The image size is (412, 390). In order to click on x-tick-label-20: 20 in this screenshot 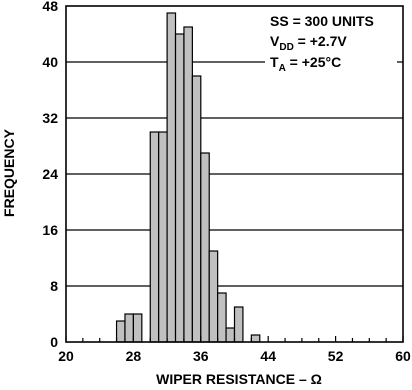, I will do `click(66, 356)`.